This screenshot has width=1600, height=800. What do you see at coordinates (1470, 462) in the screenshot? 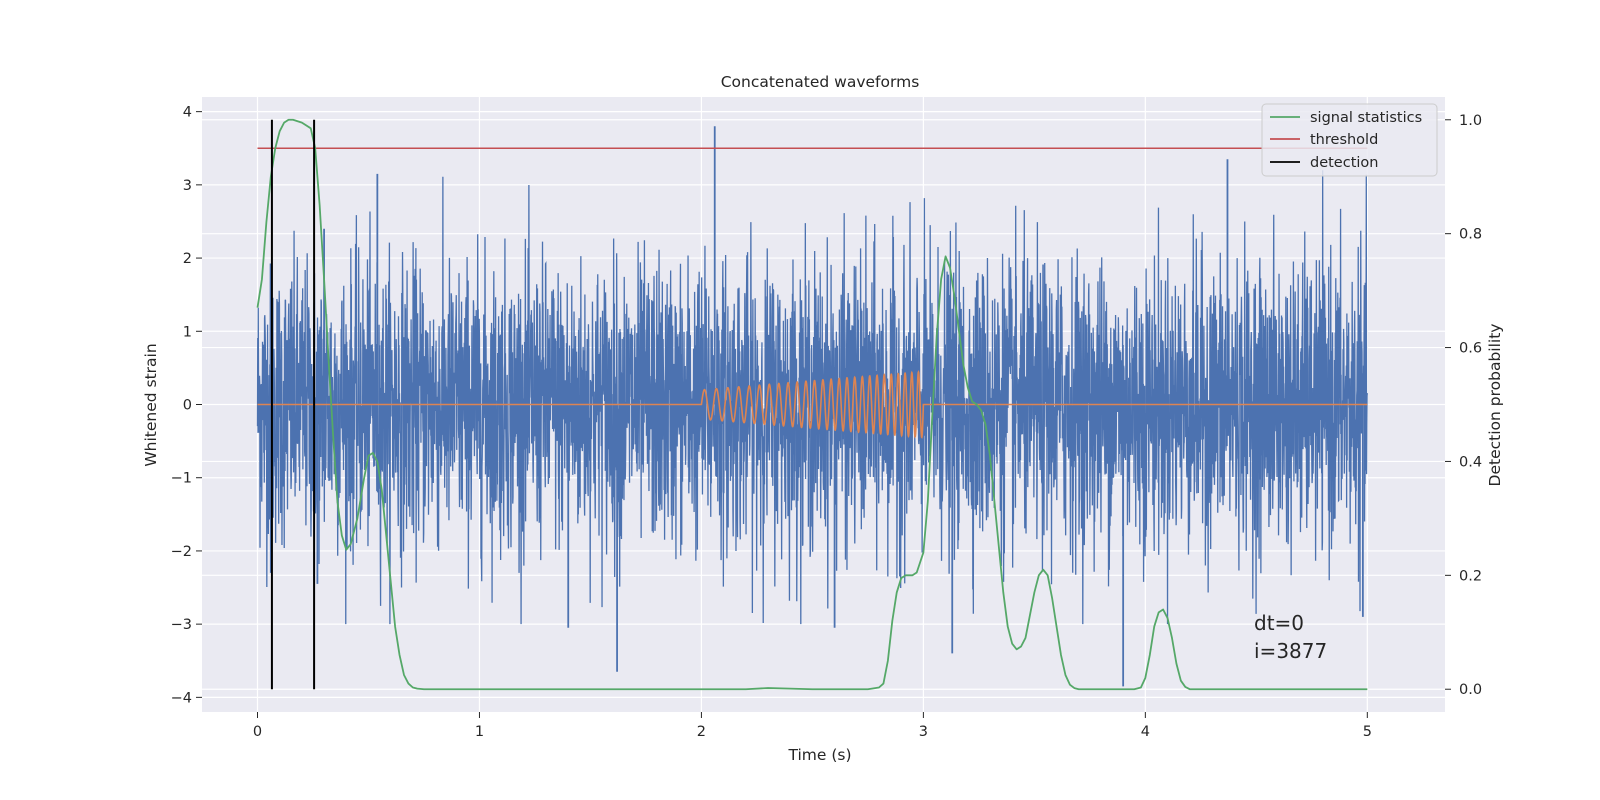
I see `y2-tick-label: 0.4` at bounding box center [1470, 462].